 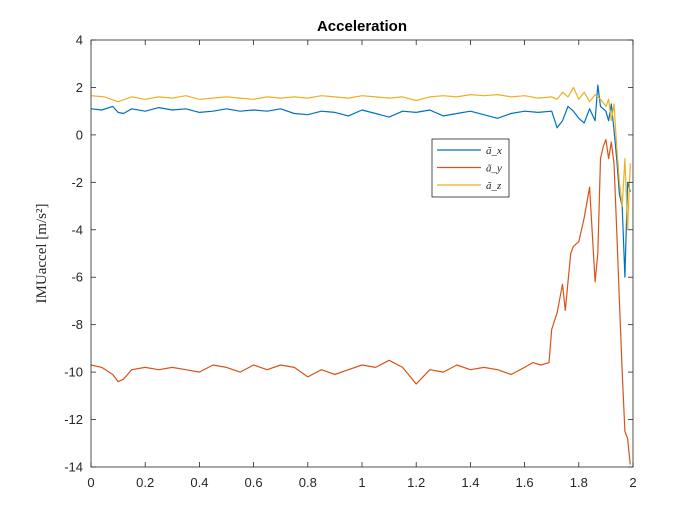 What do you see at coordinates (42, 254) in the screenshot?
I see `y-axis-label: IMUaccel [m/s²]` at bounding box center [42, 254].